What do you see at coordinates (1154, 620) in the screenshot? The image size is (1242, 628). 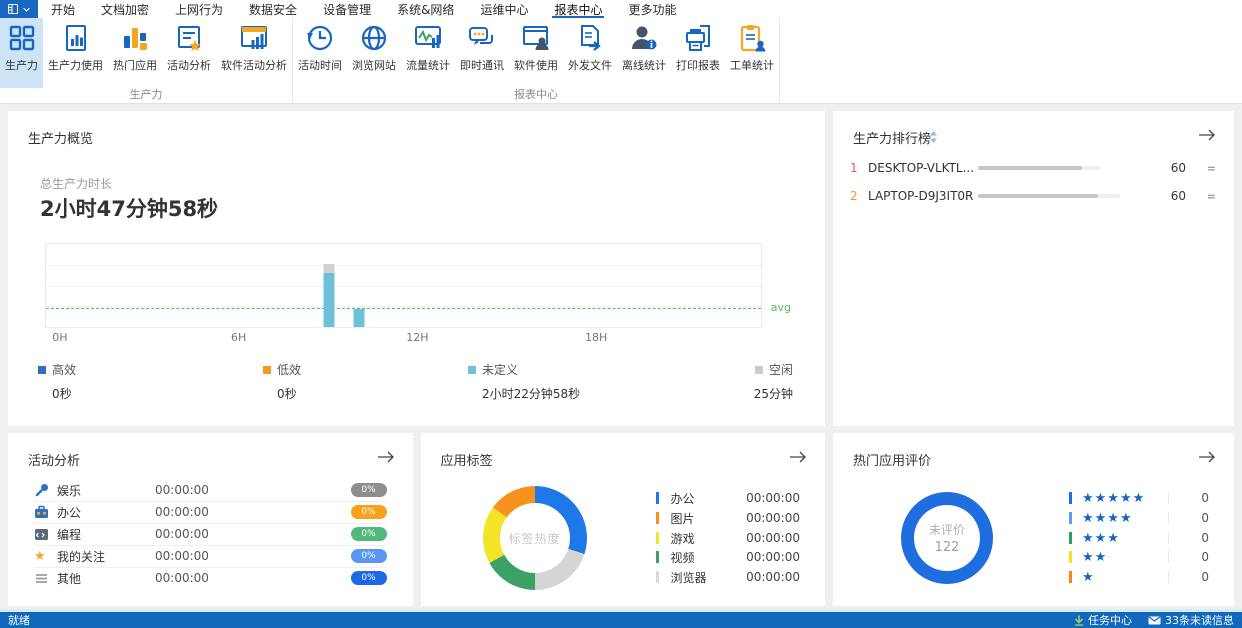 I see `mail-icon` at bounding box center [1154, 620].